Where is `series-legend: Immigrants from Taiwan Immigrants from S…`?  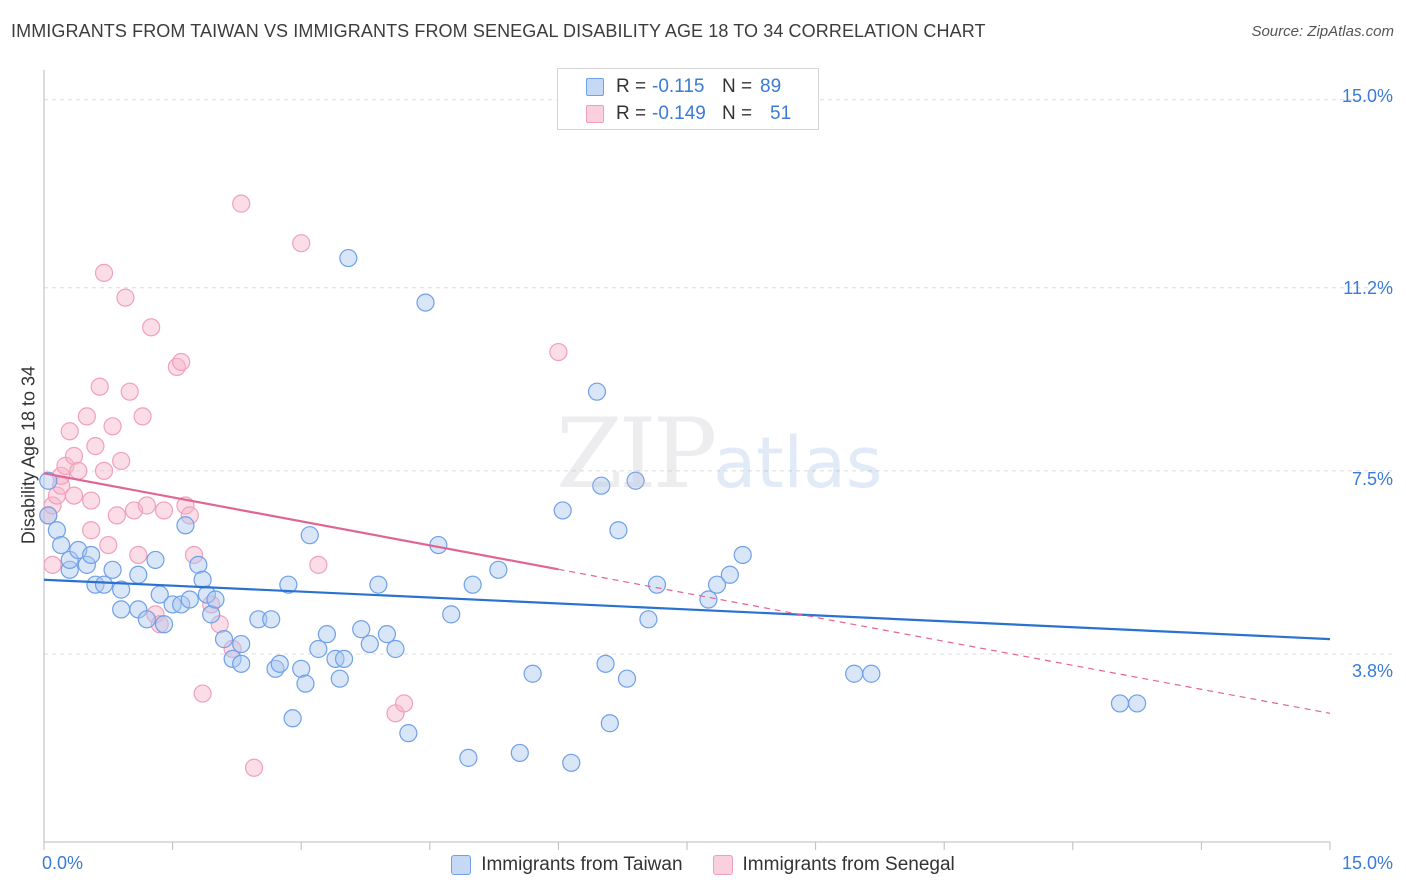 series-legend: Immigrants from Taiwan Immigrants from S… is located at coordinates (703, 865).